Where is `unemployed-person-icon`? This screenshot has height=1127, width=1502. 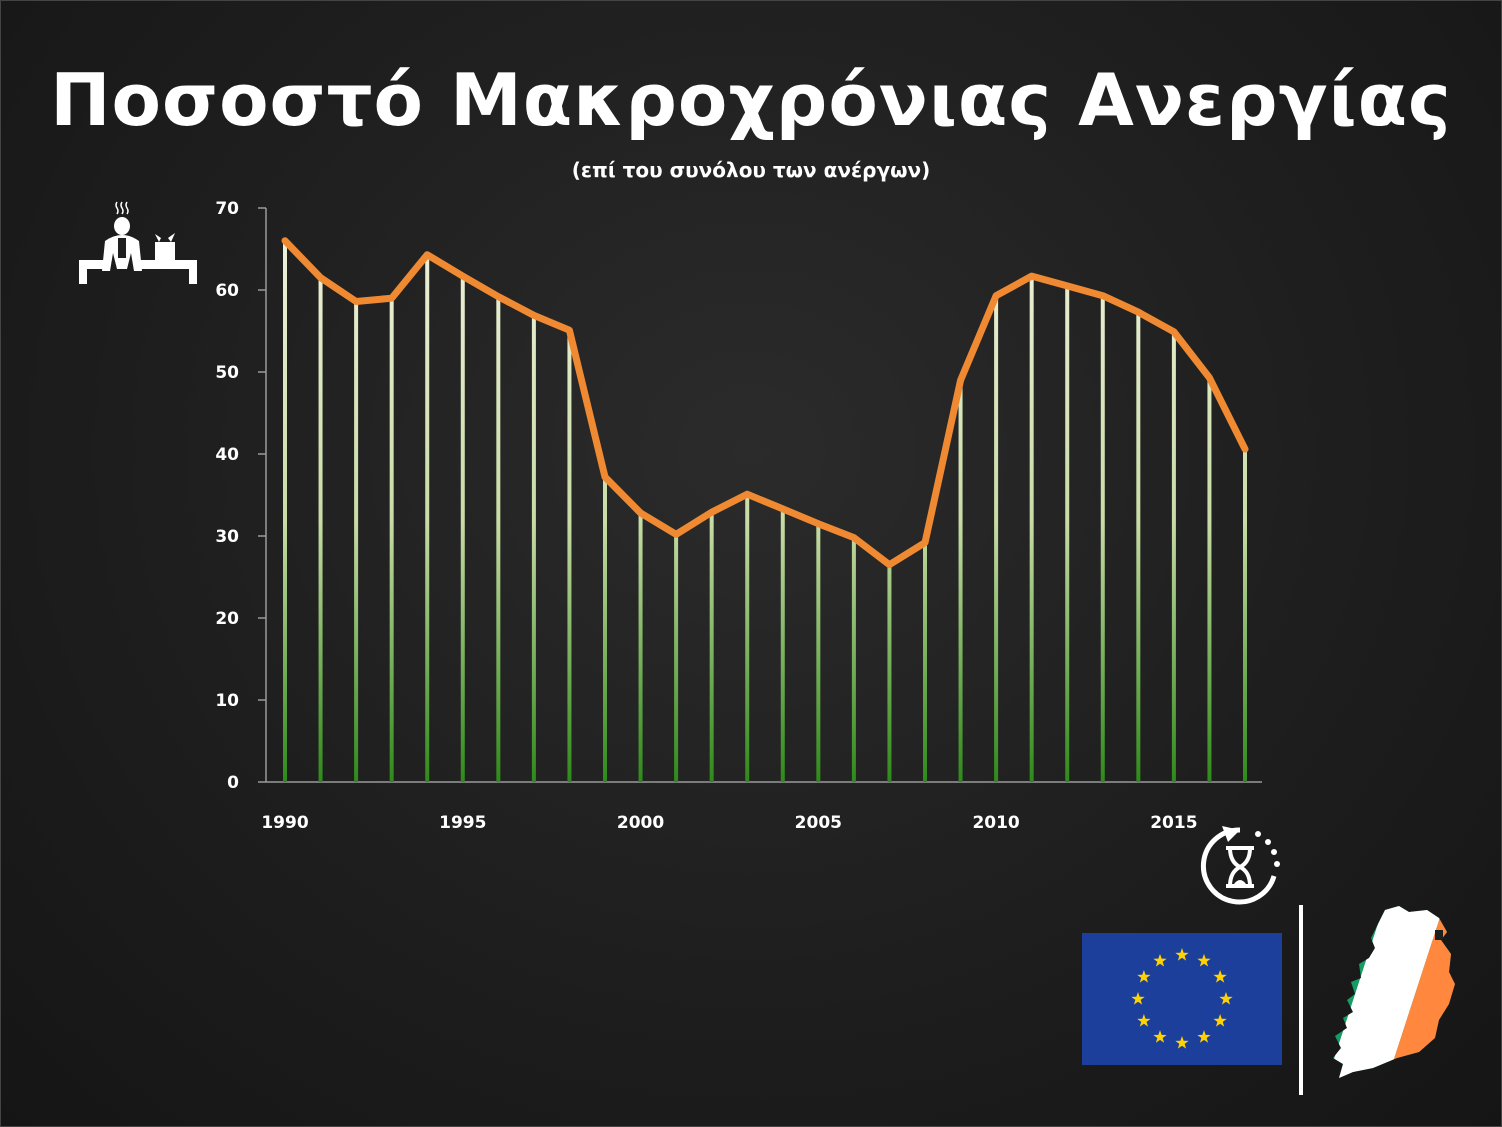 unemployed-person-icon is located at coordinates (138, 242).